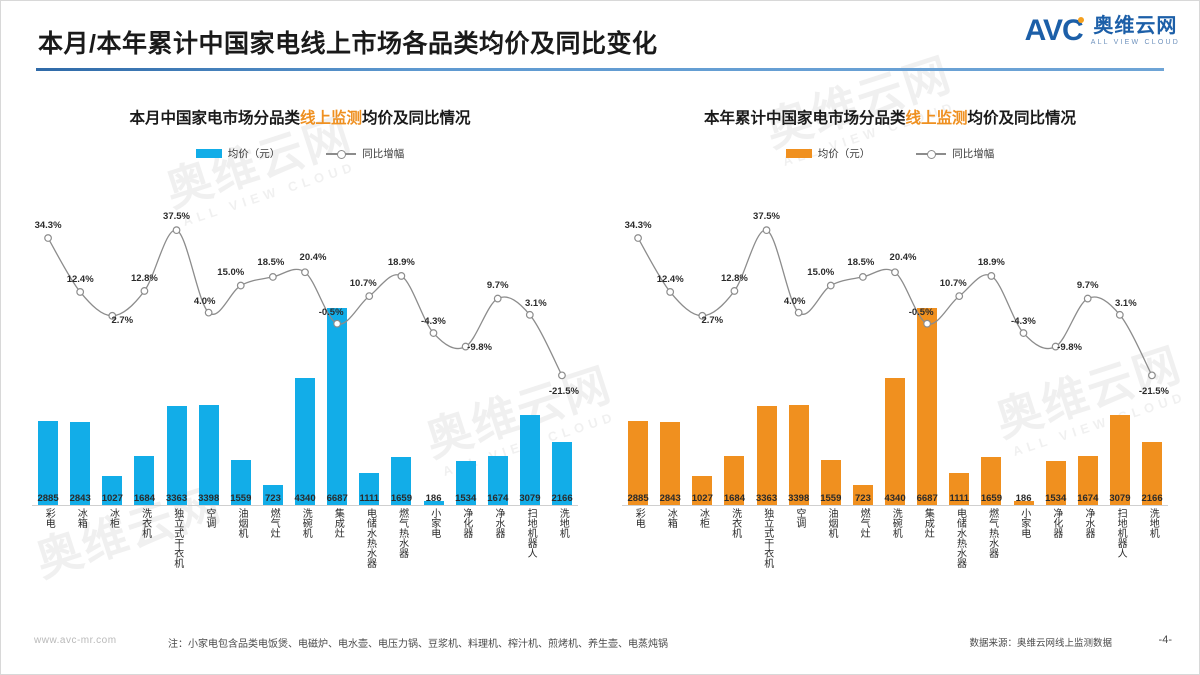 The image size is (1200, 675). What do you see at coordinates (1040, 643) in the screenshot?
I see `footer-data-source: 数据来源：奥维云网线上监测数据` at bounding box center [1040, 643].